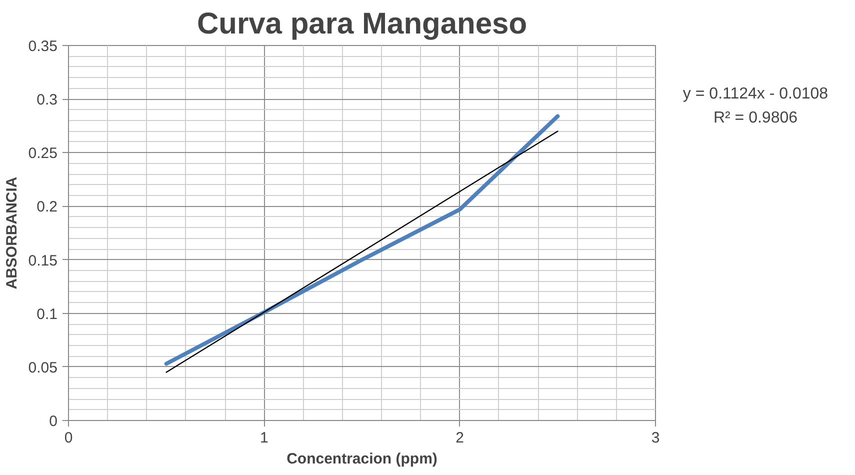 The image size is (855, 475). I want to click on x-tick-label: 2, so click(460, 438).